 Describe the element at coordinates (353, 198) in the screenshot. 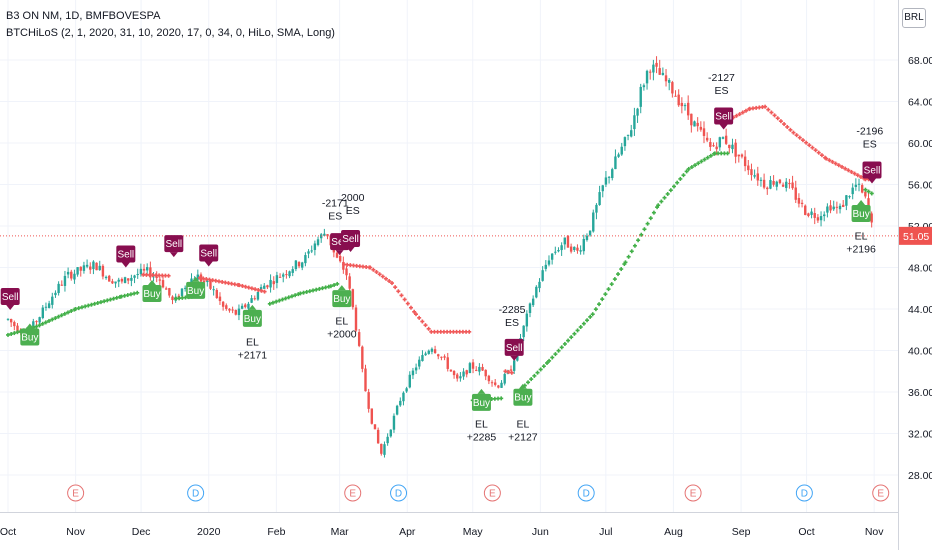

I see `trade-annotation: 2000` at that location.